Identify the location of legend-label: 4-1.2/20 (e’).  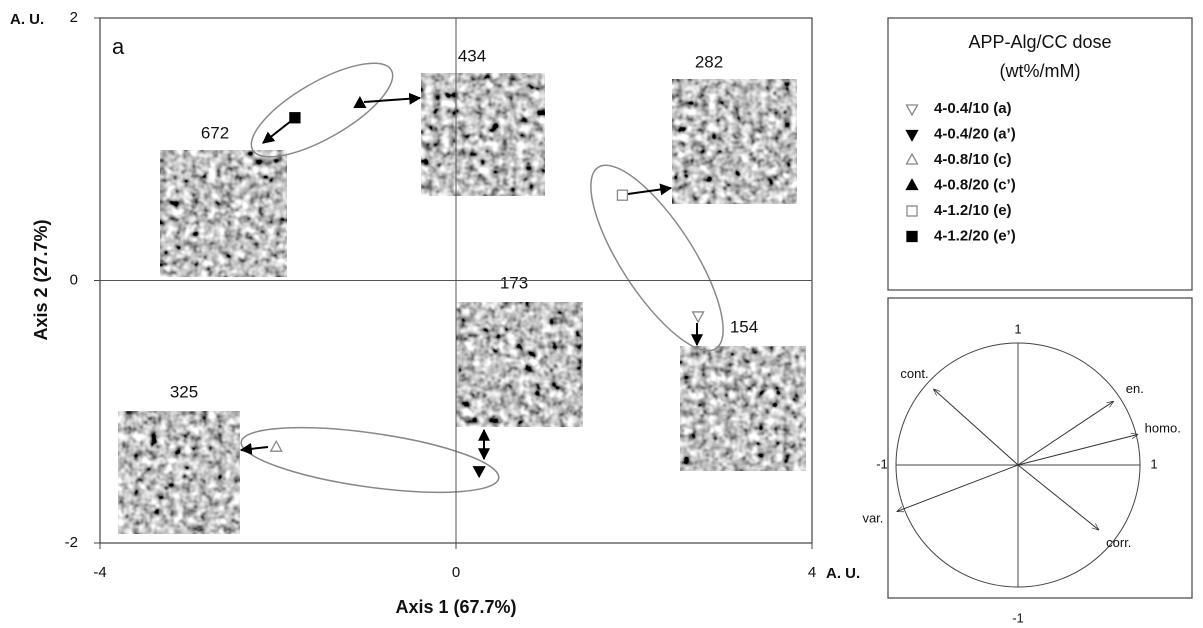
(975, 235).